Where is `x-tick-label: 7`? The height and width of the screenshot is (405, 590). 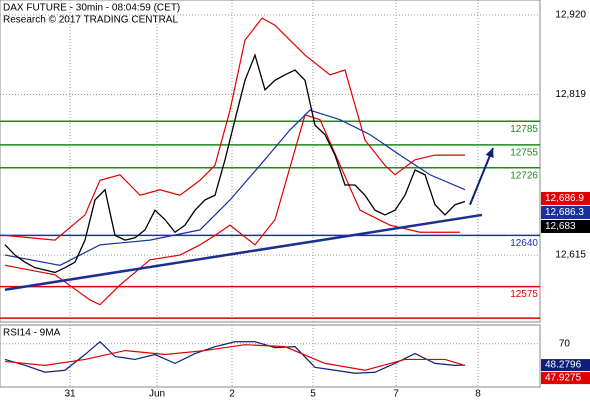 x-tick-label: 7 is located at coordinates (396, 394).